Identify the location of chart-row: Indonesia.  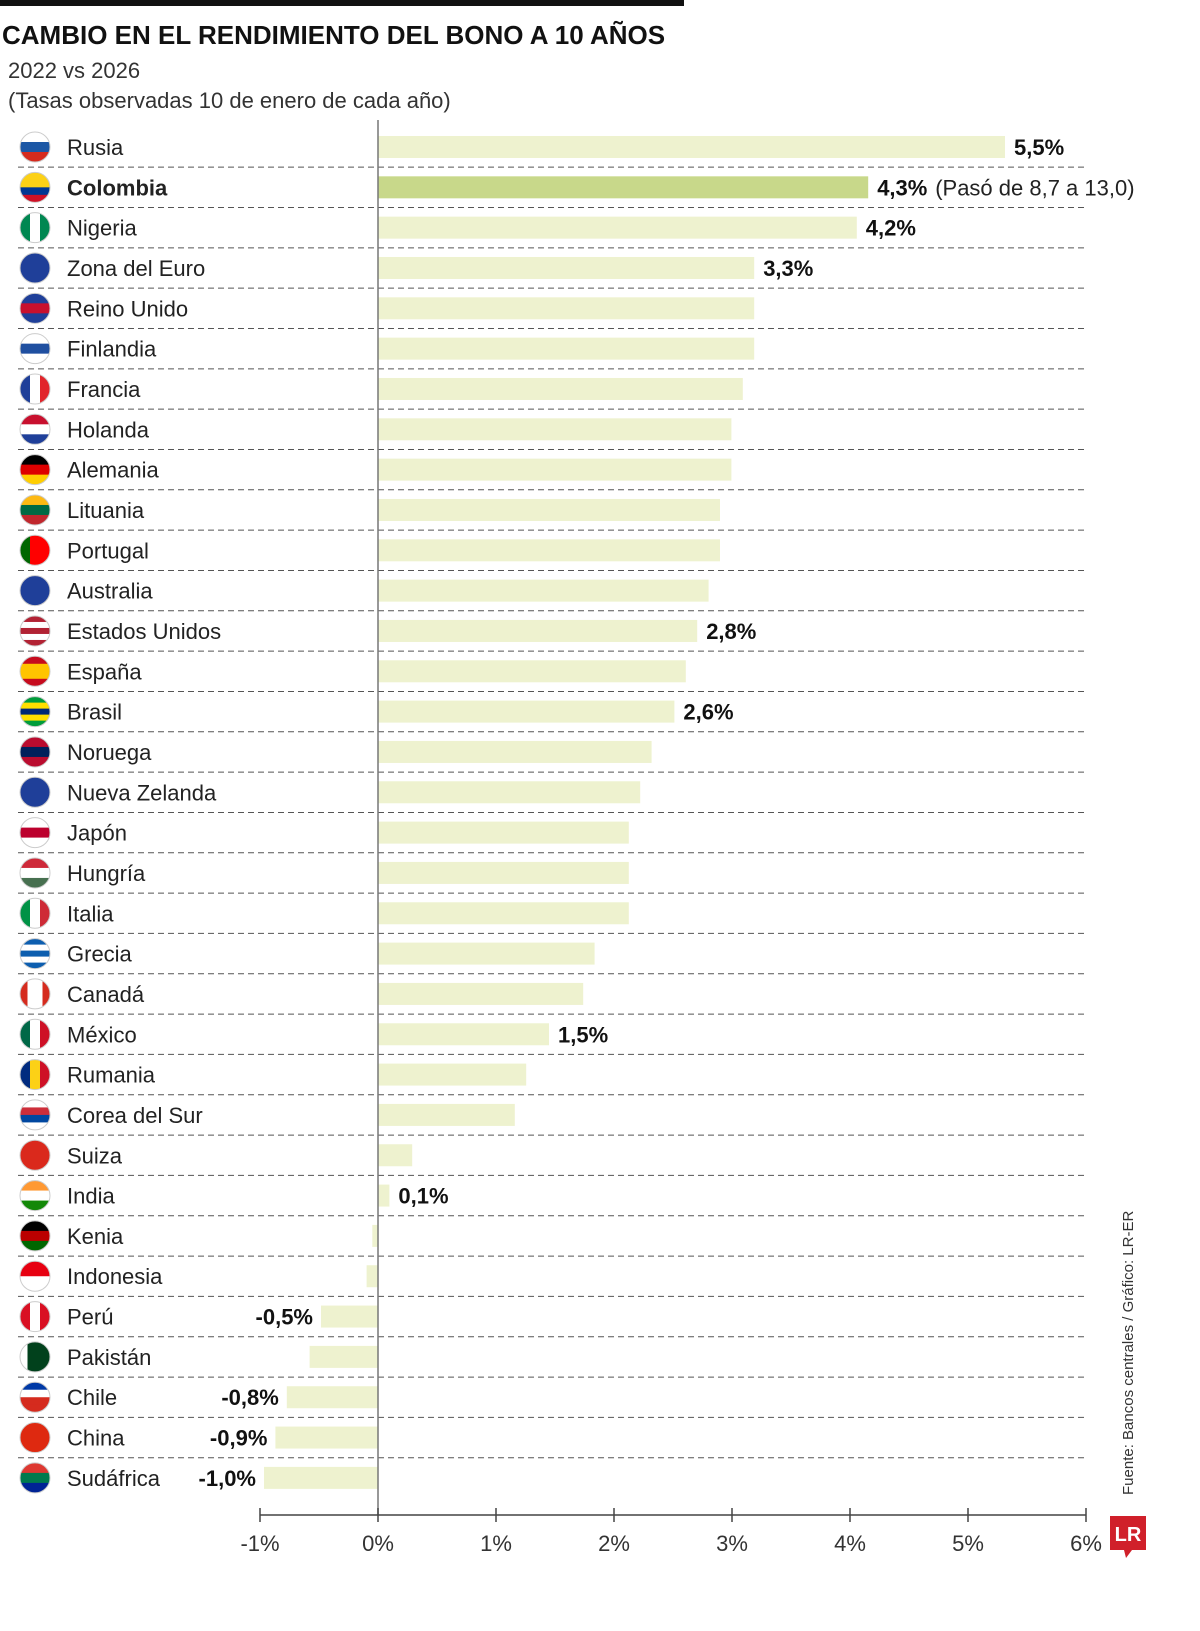
(552, 1278).